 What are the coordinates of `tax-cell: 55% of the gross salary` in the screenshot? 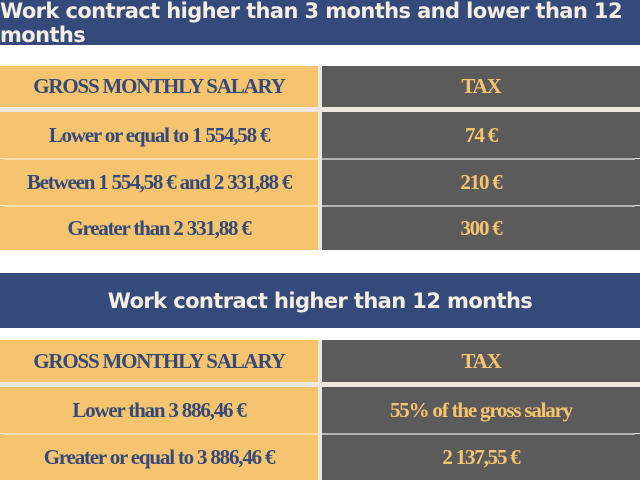 It's located at (481, 410).